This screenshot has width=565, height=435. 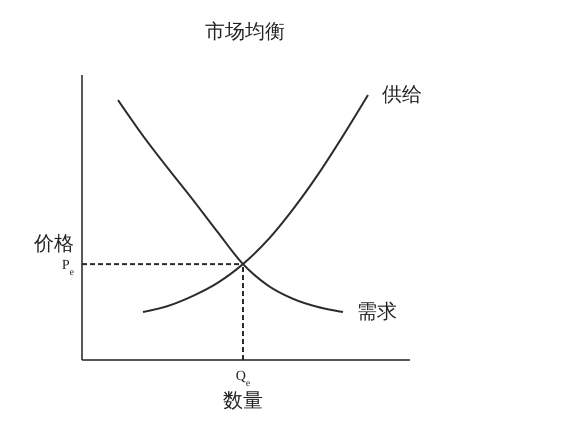 I want to click on x-axis-title: 数量, so click(x=243, y=400).